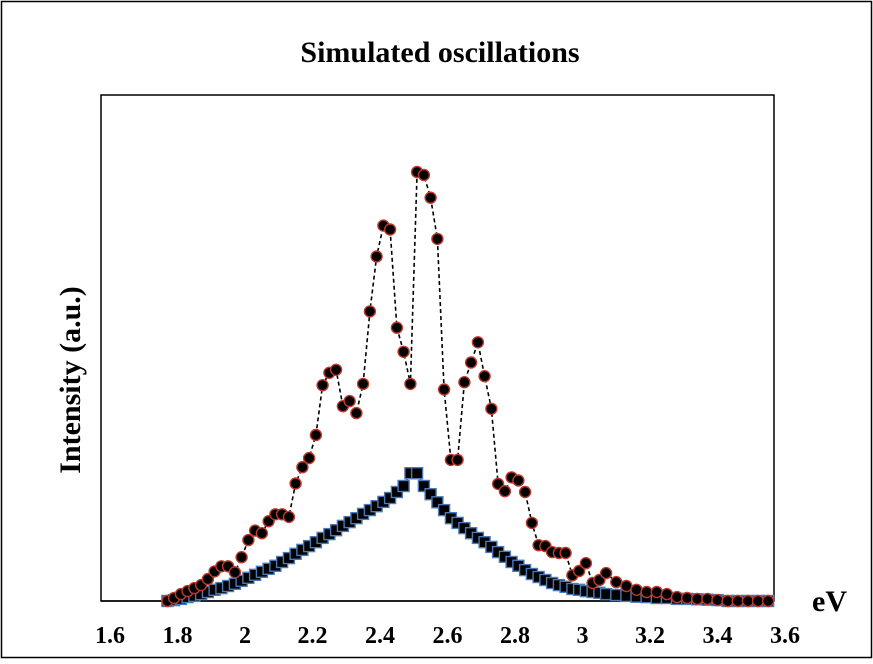  I want to click on x-tick-label: 2.6, so click(448, 636).